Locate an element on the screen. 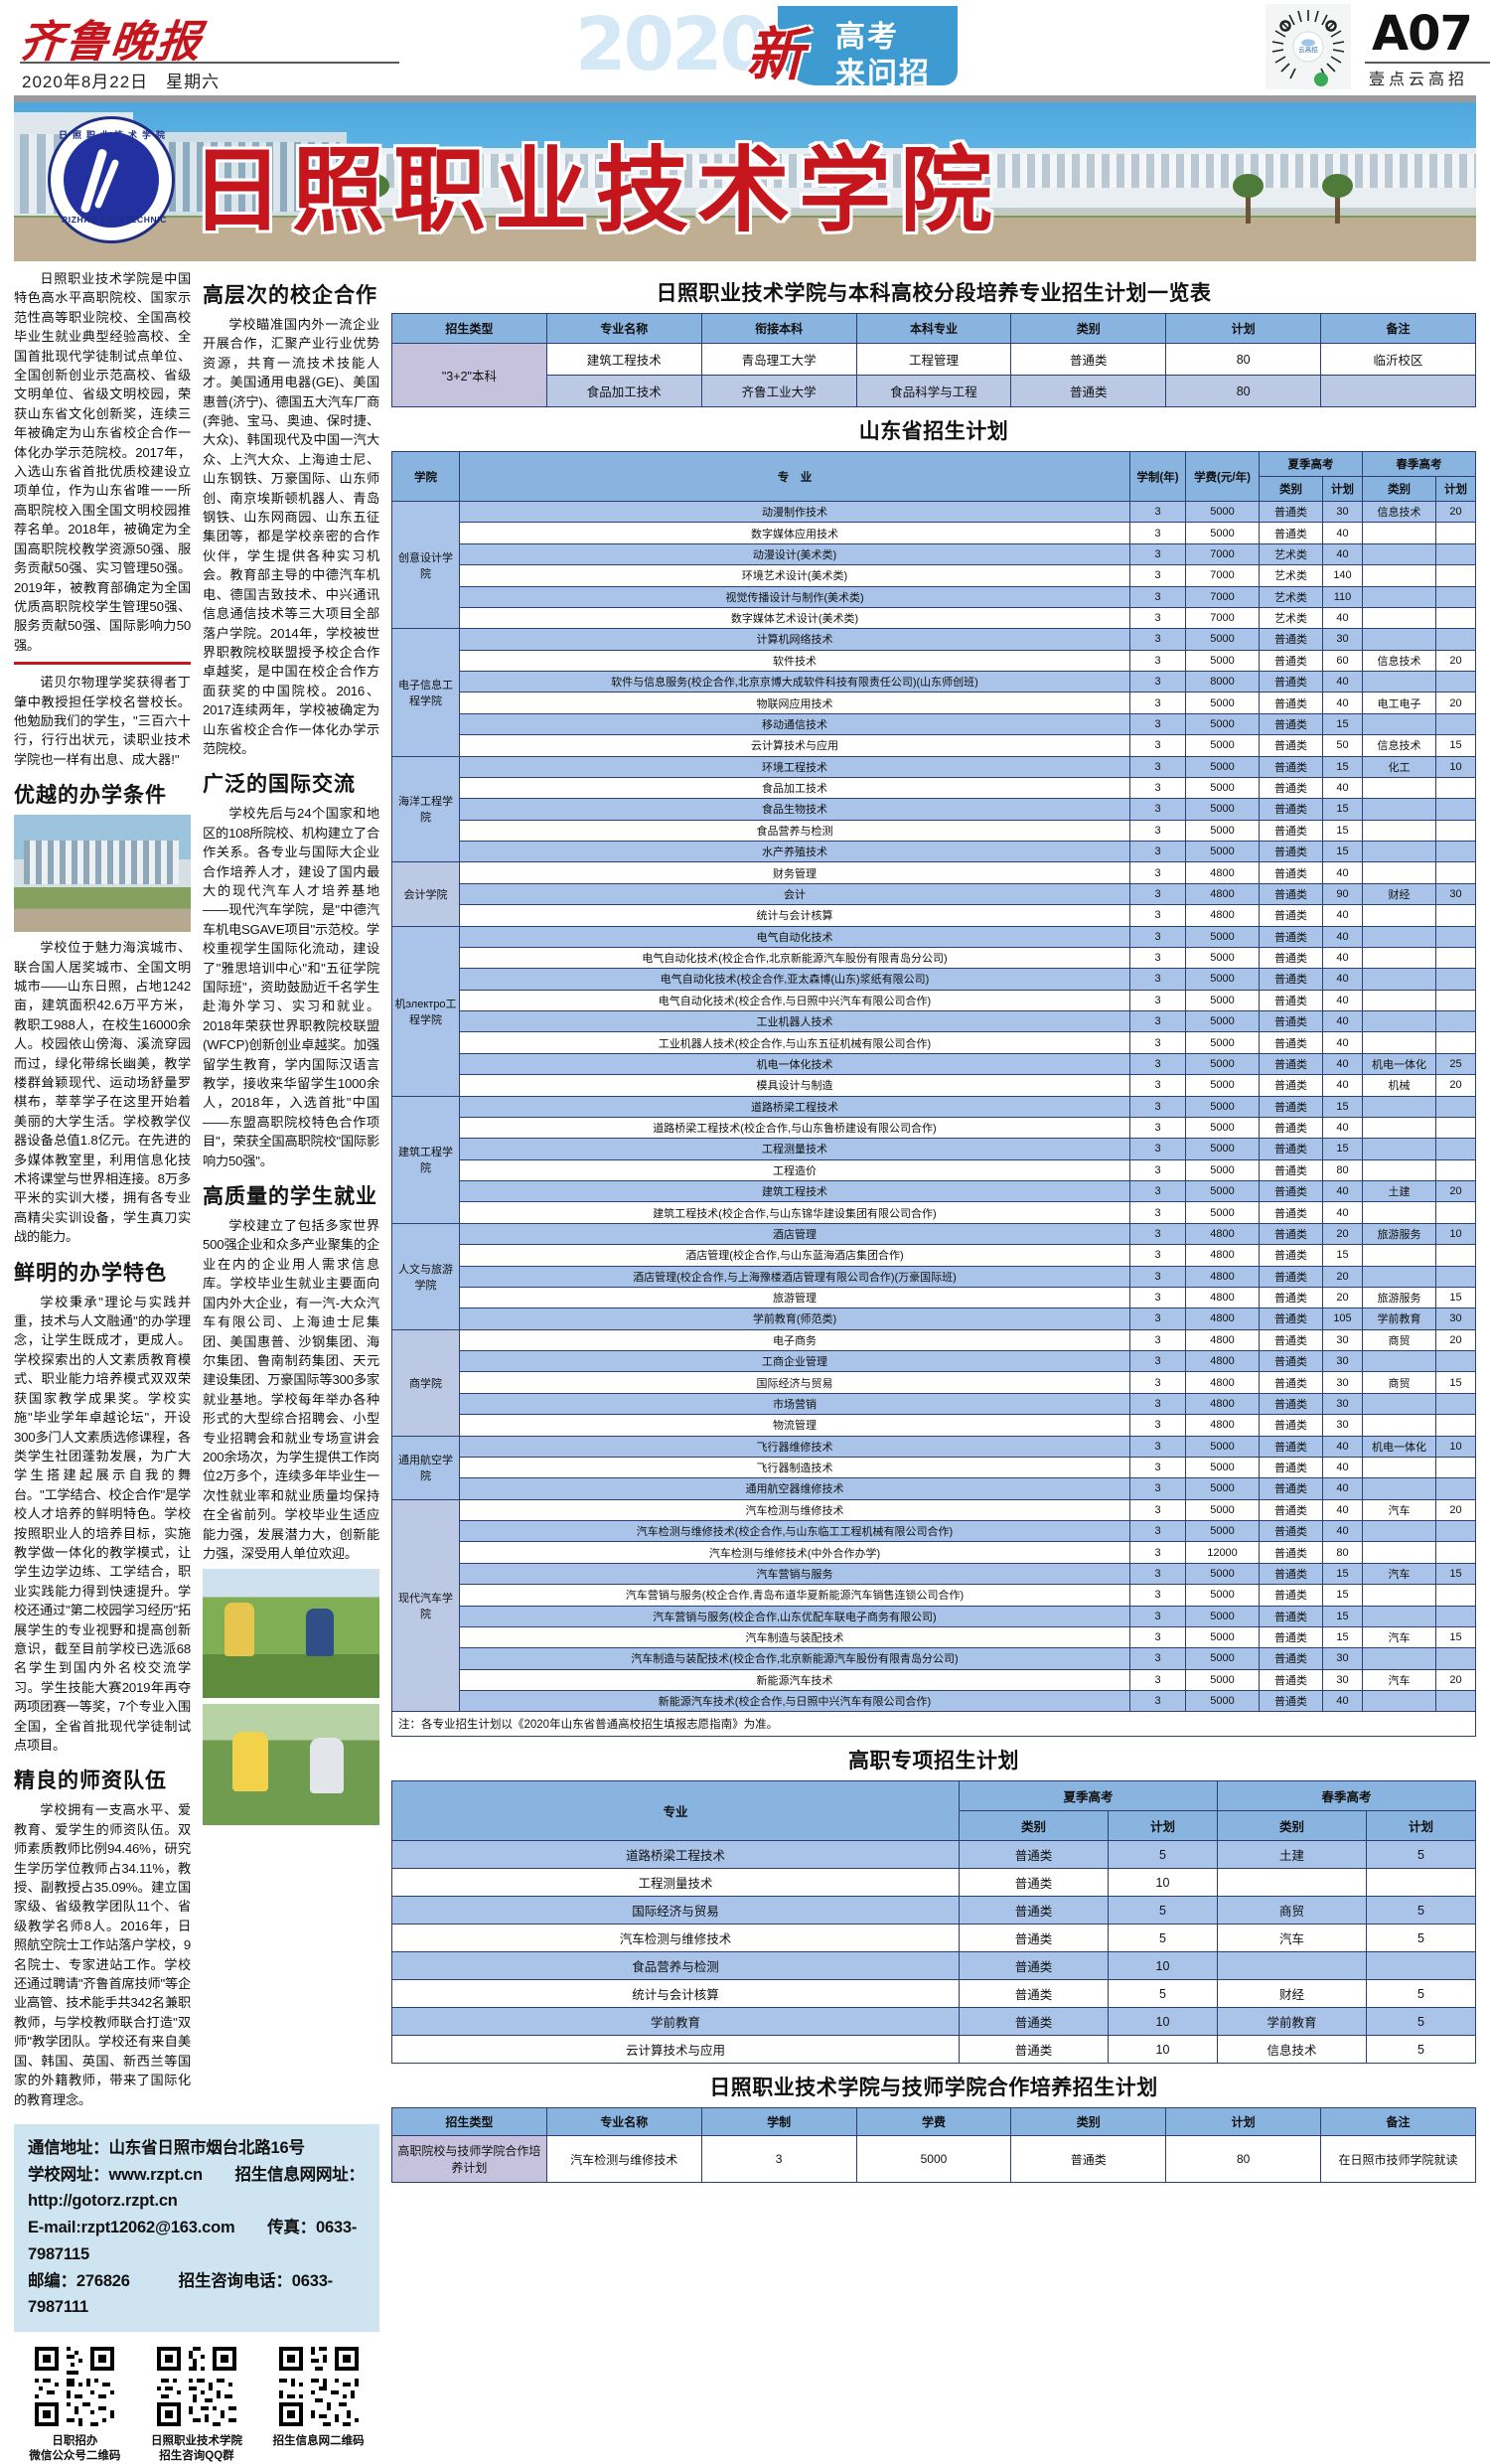  spring-type-cell: 土建 is located at coordinates (1399, 1191).